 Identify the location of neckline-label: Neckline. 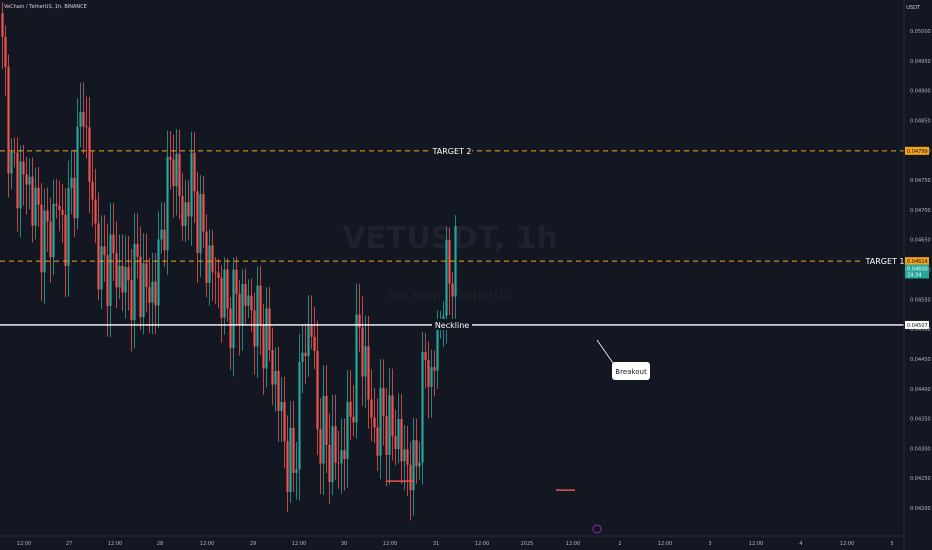
(452, 325).